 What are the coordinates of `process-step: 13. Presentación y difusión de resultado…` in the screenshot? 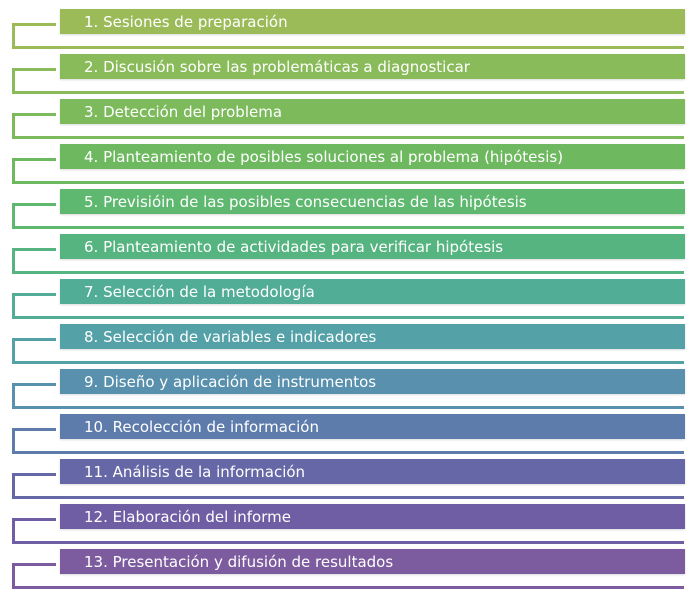 It's located at (348, 571).